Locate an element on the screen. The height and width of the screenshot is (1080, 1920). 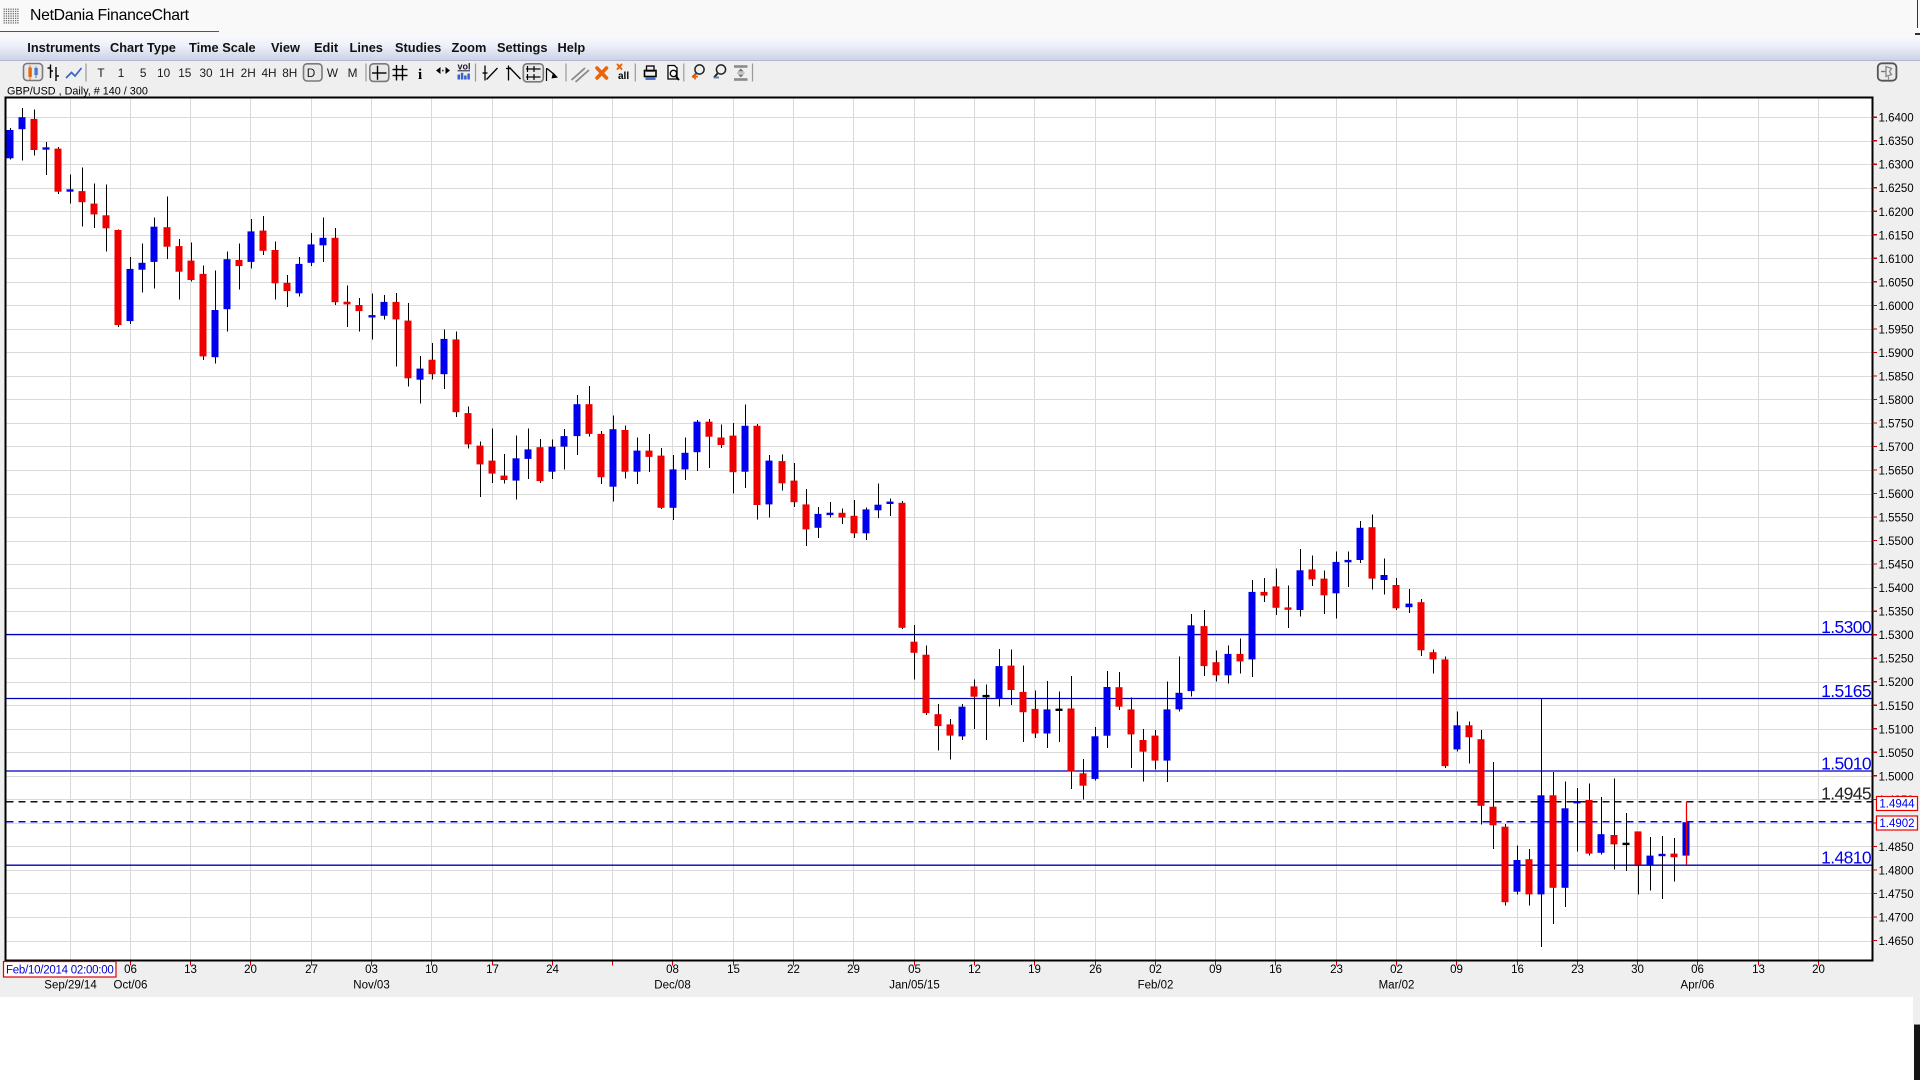
svg-text: 03 is located at coordinates (371, 970).